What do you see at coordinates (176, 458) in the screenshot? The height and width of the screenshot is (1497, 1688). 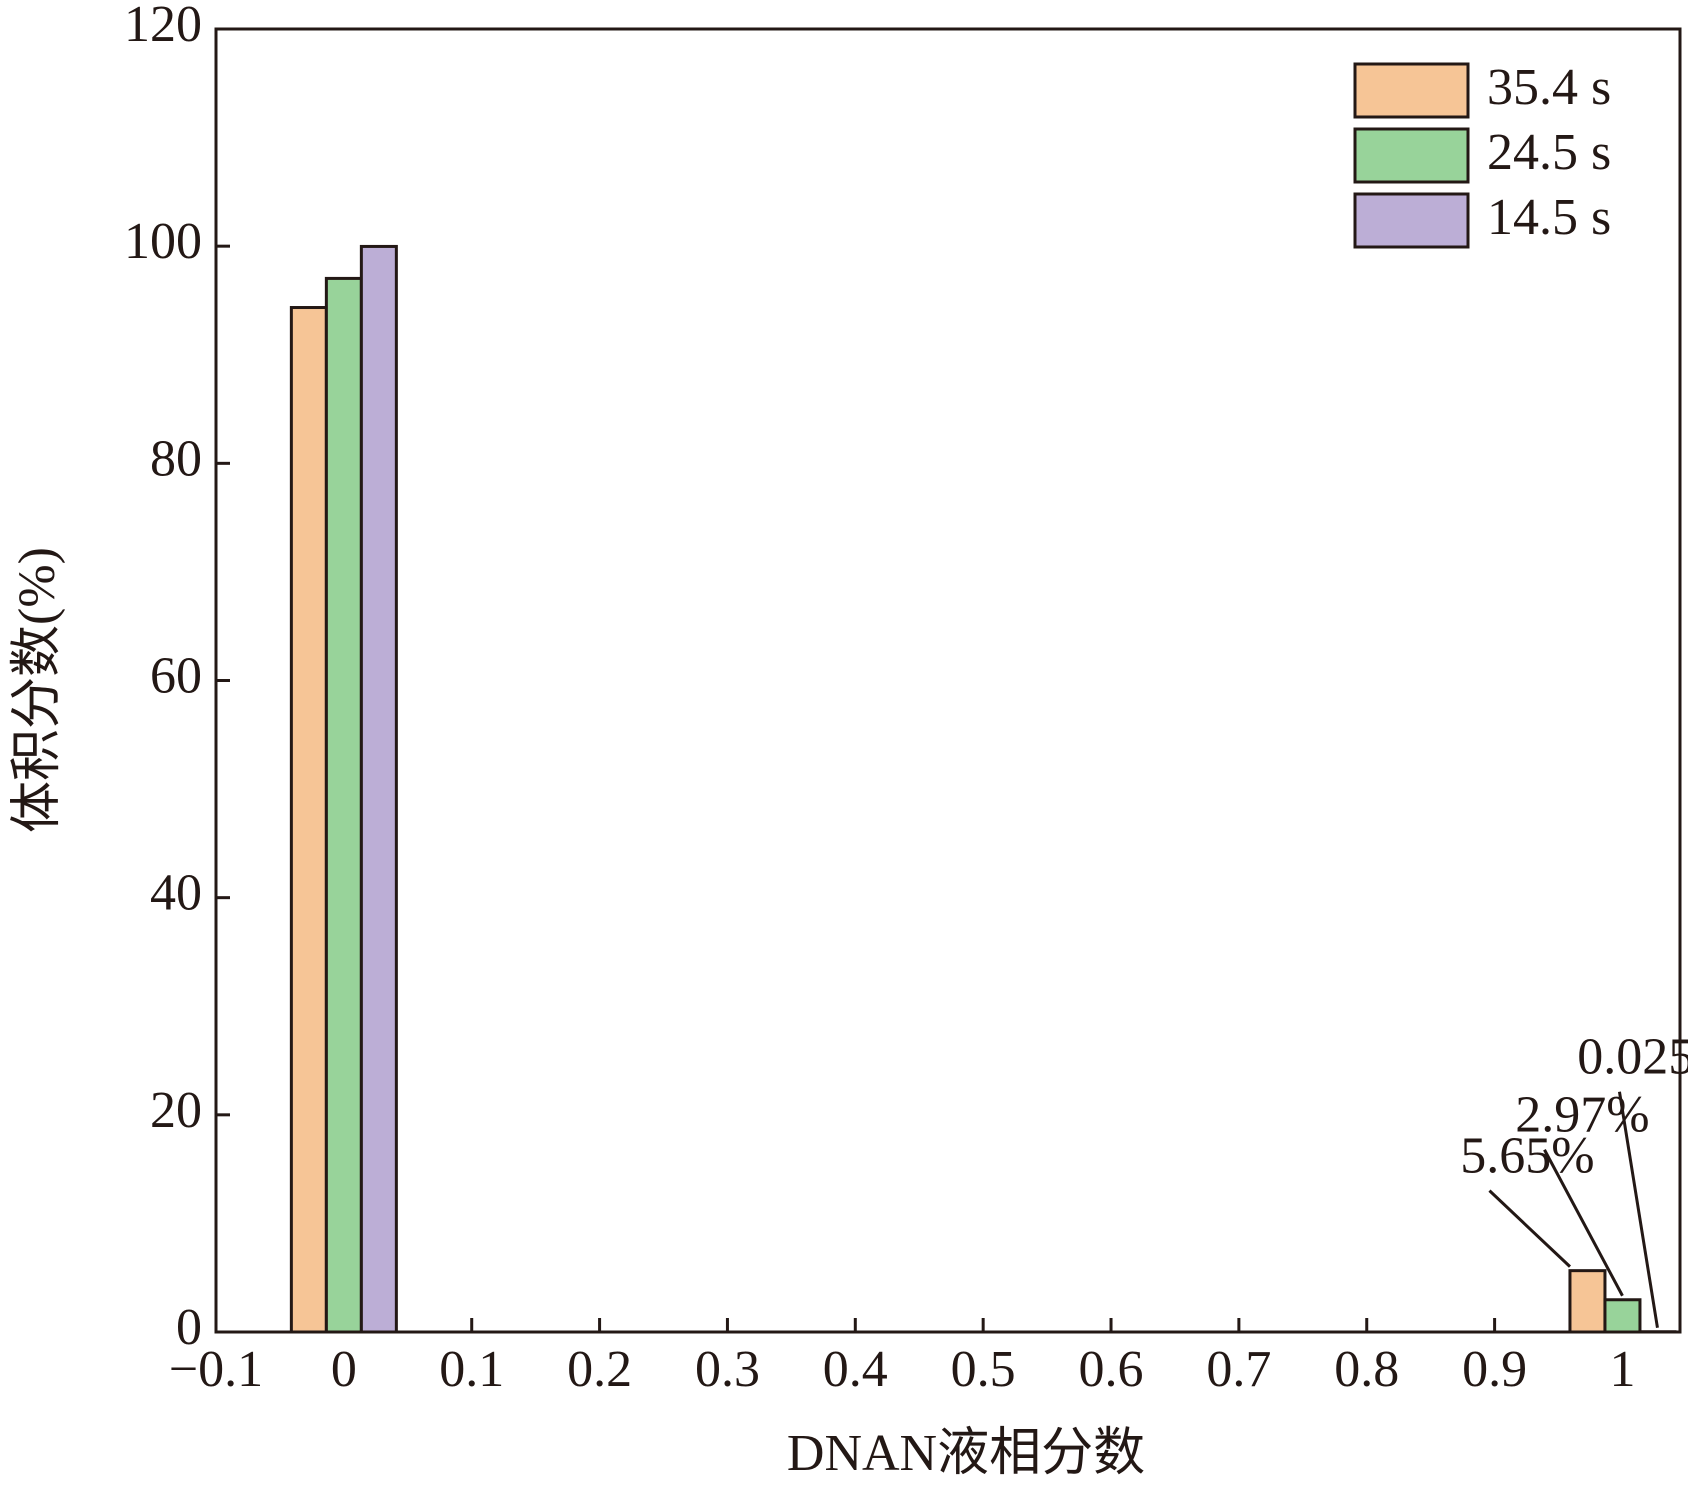 I see `y-tick-label: 80` at bounding box center [176, 458].